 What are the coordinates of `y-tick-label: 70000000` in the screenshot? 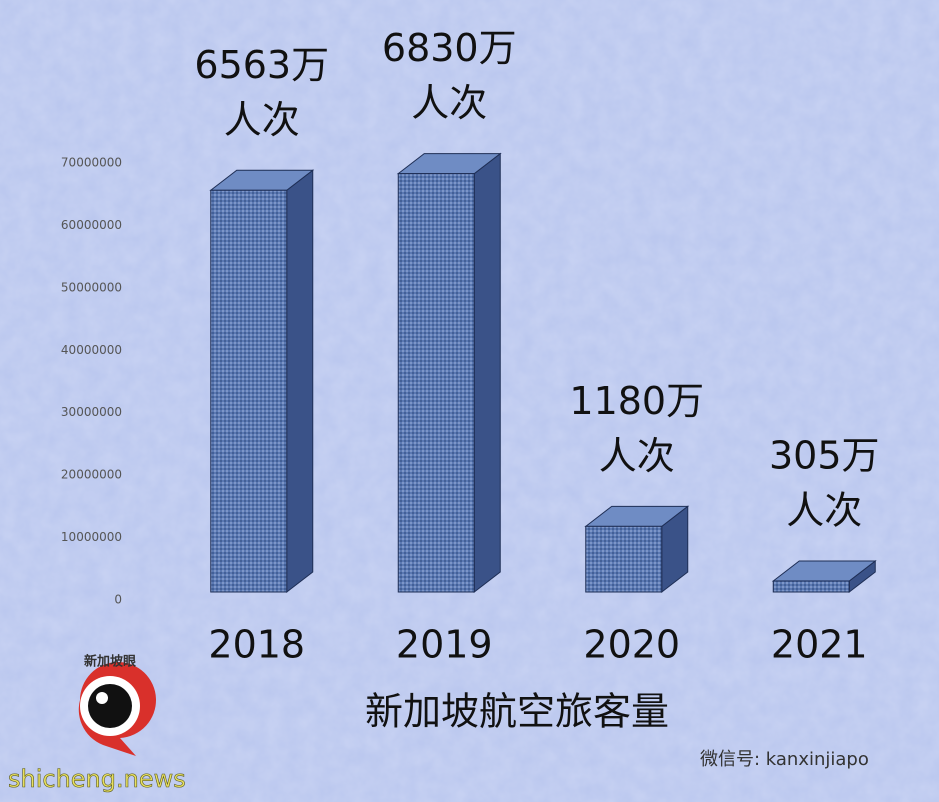 It's located at (91, 163).